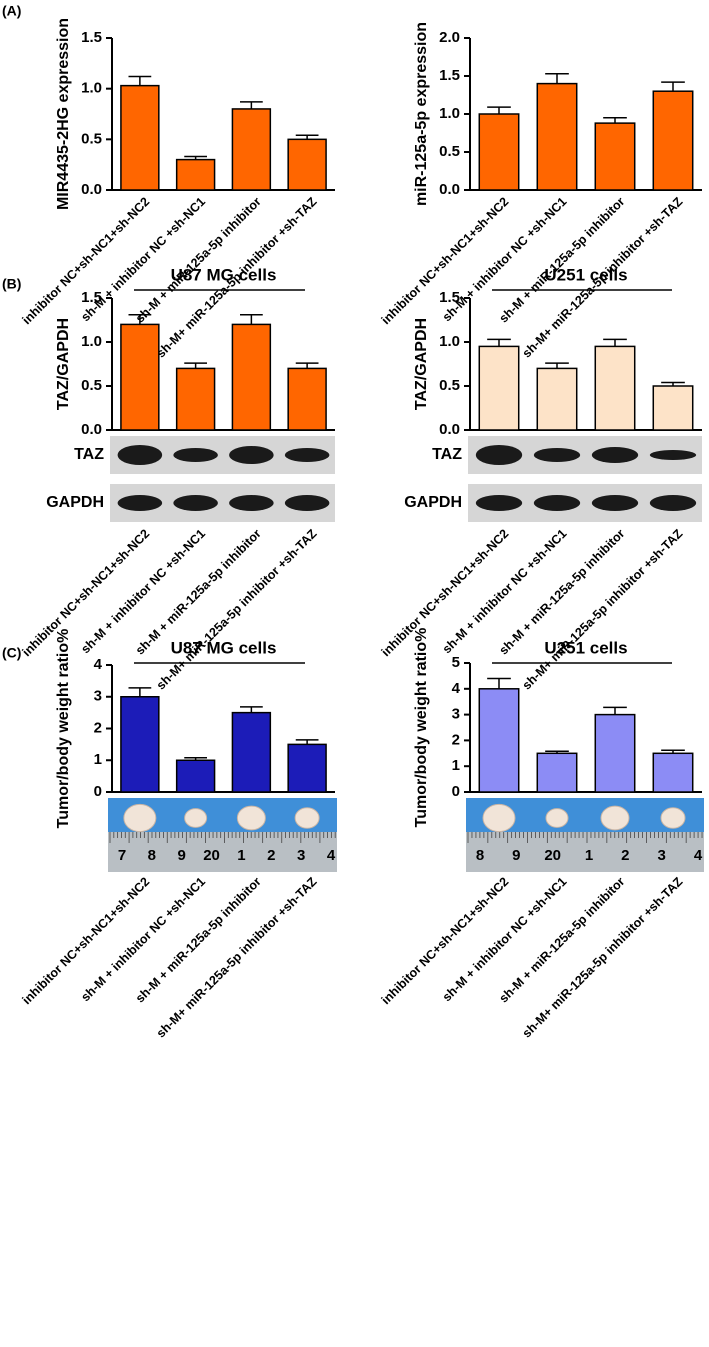  Describe the element at coordinates (585, 647) in the screenshot. I see `group-header: U251 cells` at that location.